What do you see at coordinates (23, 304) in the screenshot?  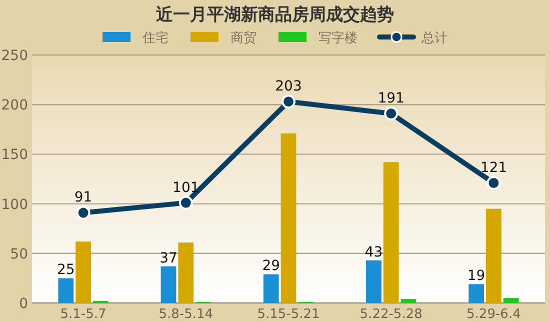 I see `y-tick-label: 0` at bounding box center [23, 304].